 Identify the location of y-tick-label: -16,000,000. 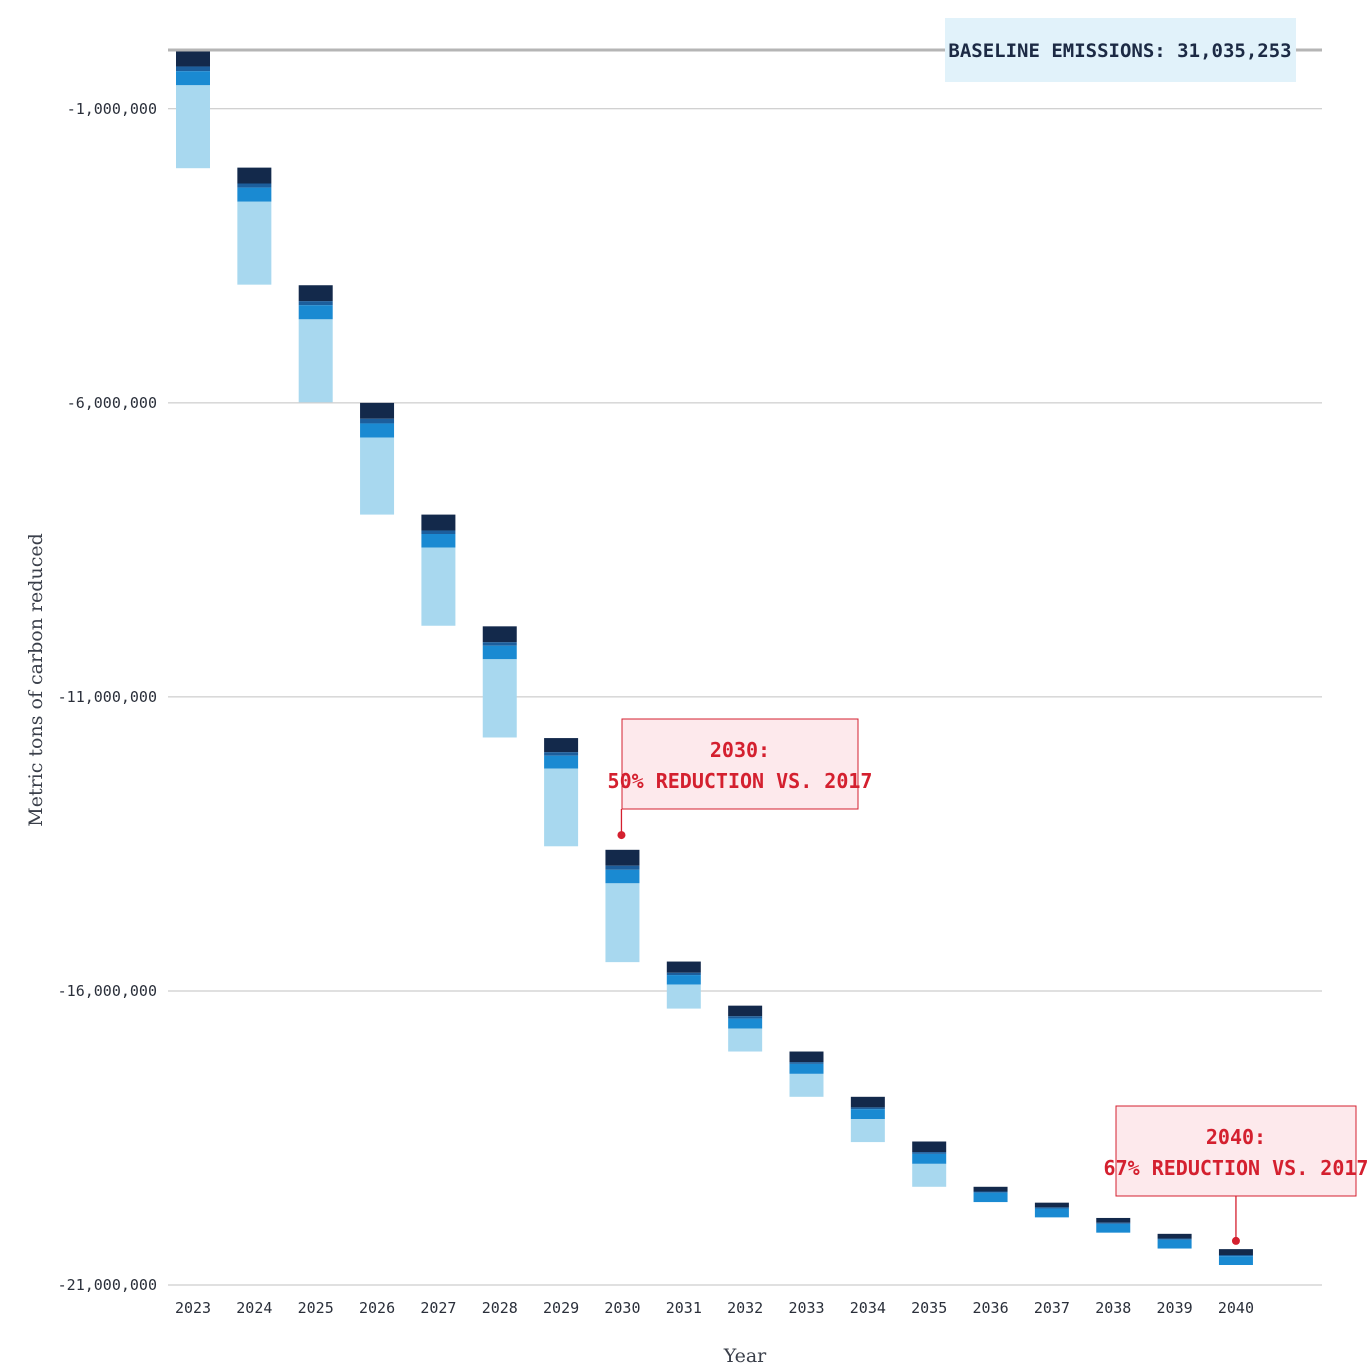
(107, 991).